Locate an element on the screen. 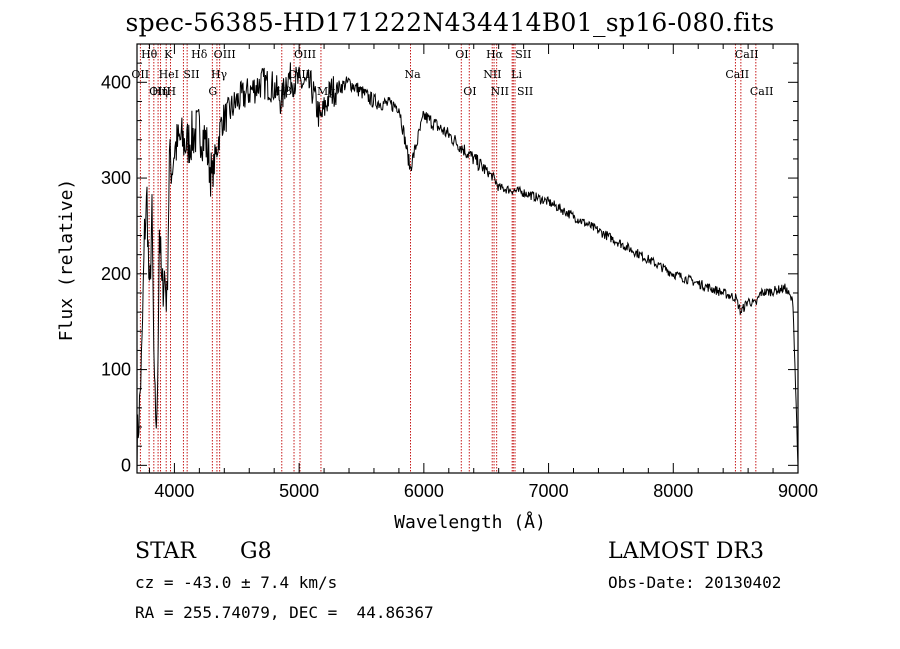 The height and width of the screenshot is (649, 900). line-label-5: SII is located at coordinates (191, 74).